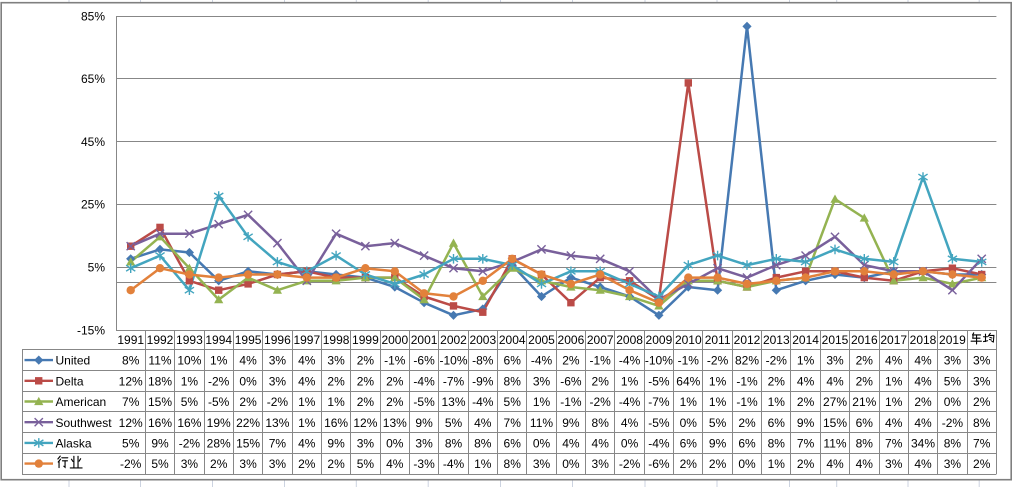 The width and height of the screenshot is (1013, 492). What do you see at coordinates (84, 423) in the screenshot?
I see `svg-text: Southwest` at bounding box center [84, 423].